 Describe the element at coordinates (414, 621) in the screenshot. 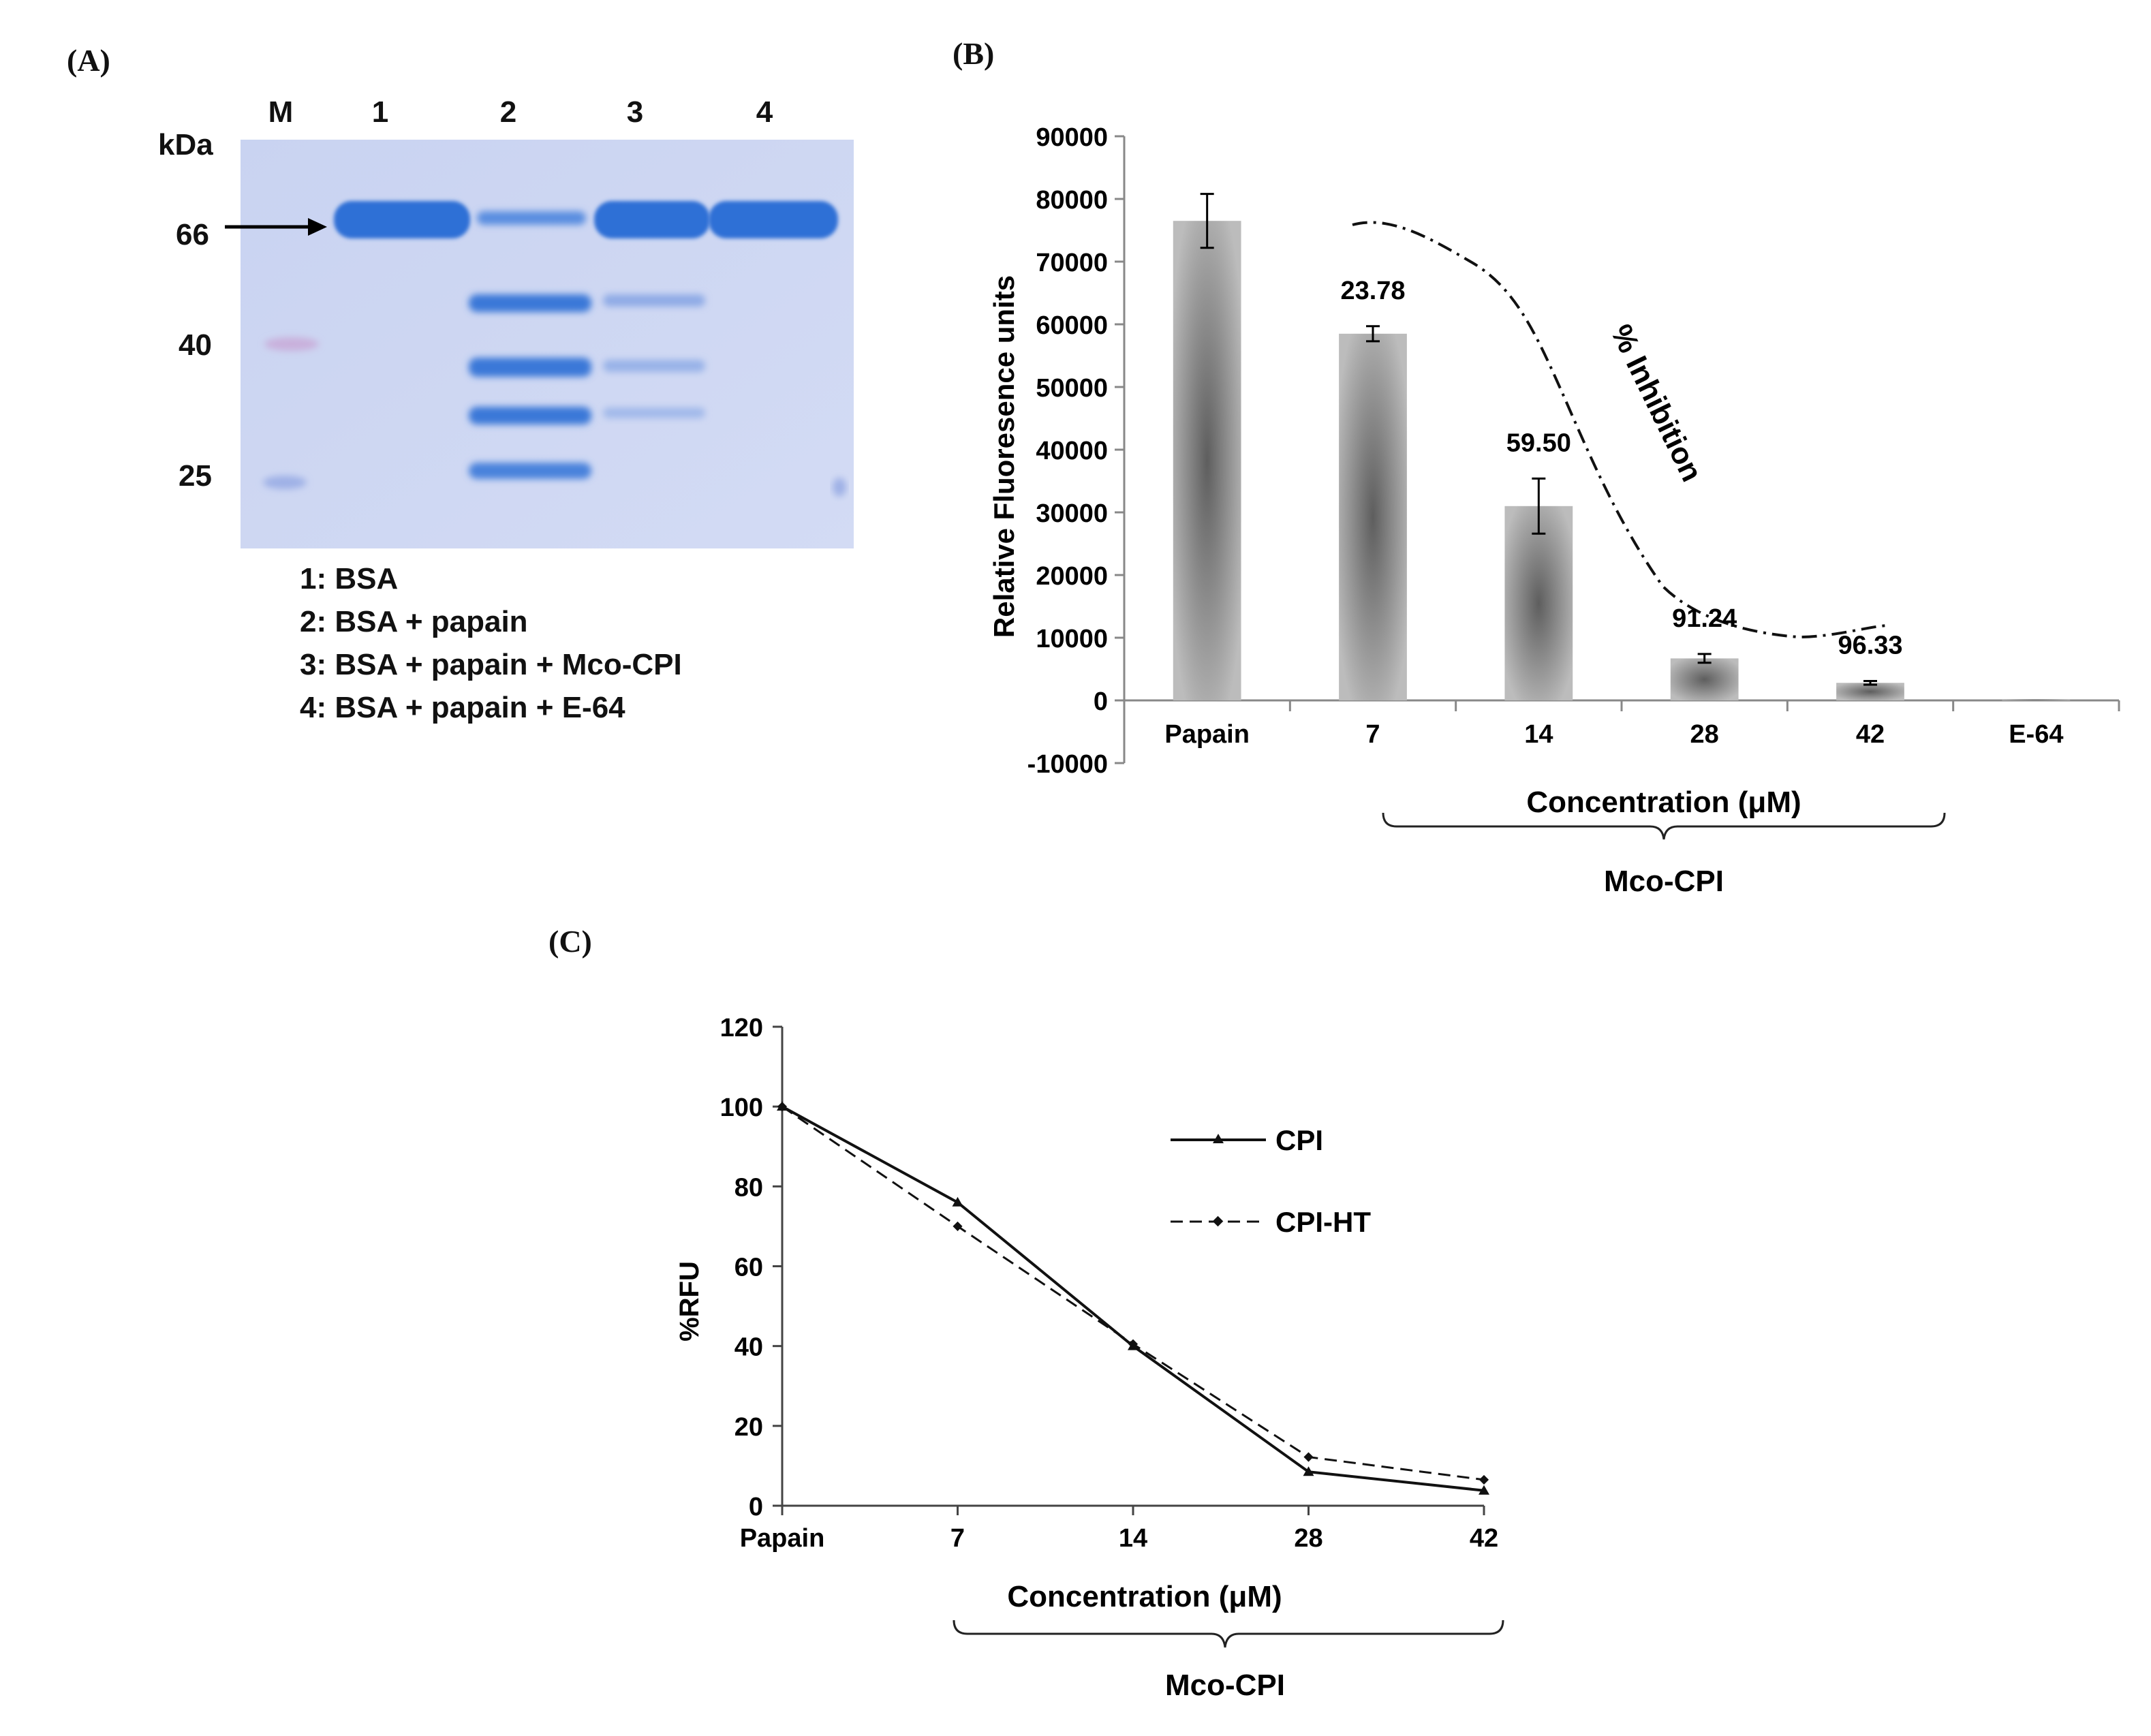

I see `lane-legend-2: 2: BSA + papain` at that location.